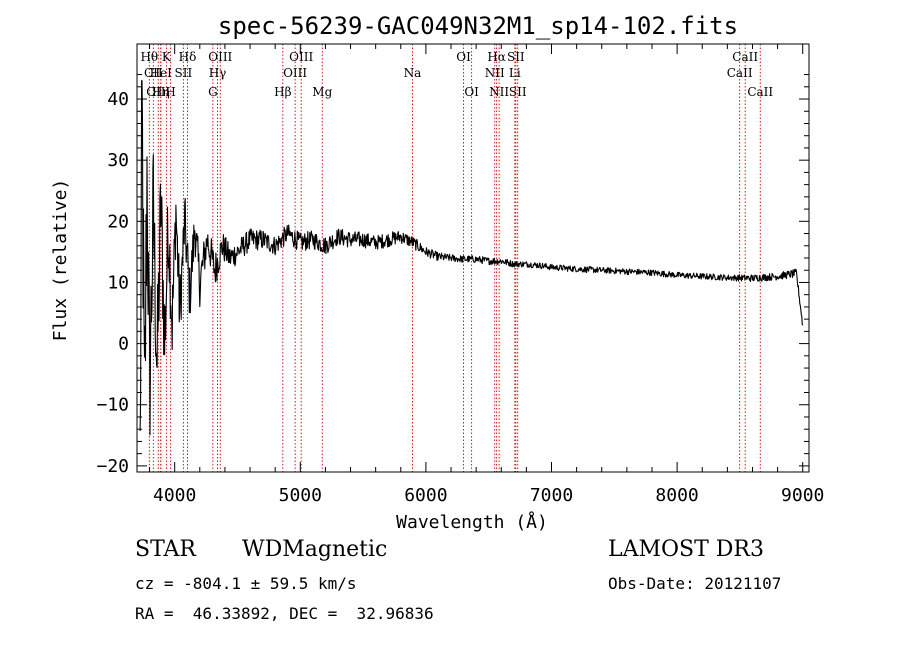  What do you see at coordinates (213, 92) in the screenshot?
I see `emission-line-label-11: G` at bounding box center [213, 92].